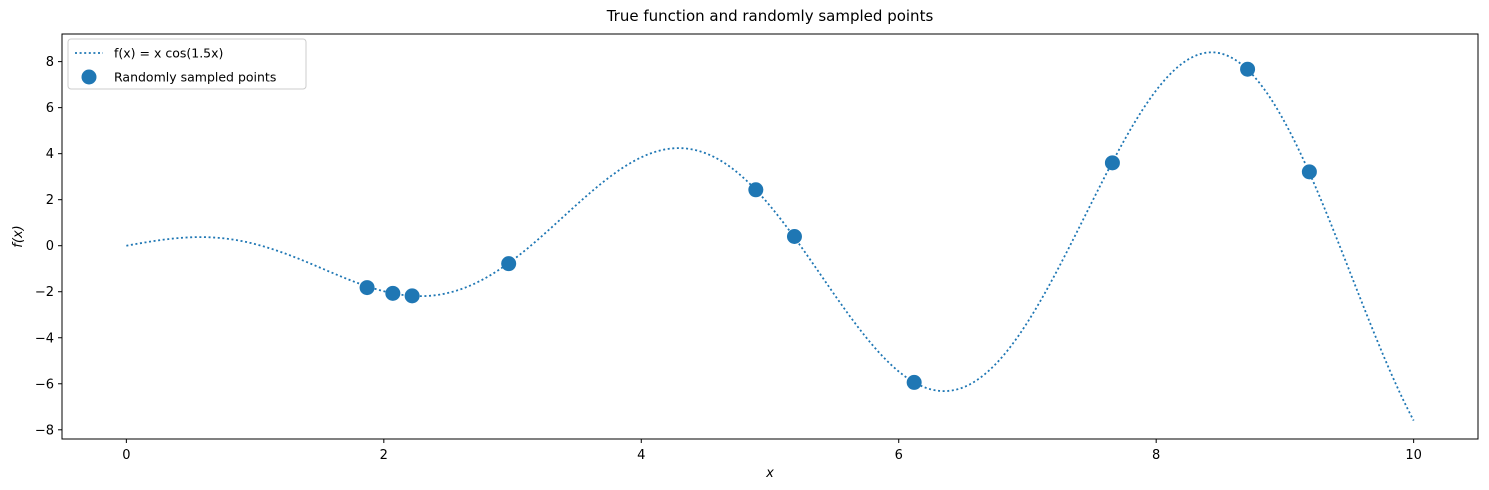  What do you see at coordinates (126, 455) in the screenshot?
I see `x-tick-label: 0` at bounding box center [126, 455].